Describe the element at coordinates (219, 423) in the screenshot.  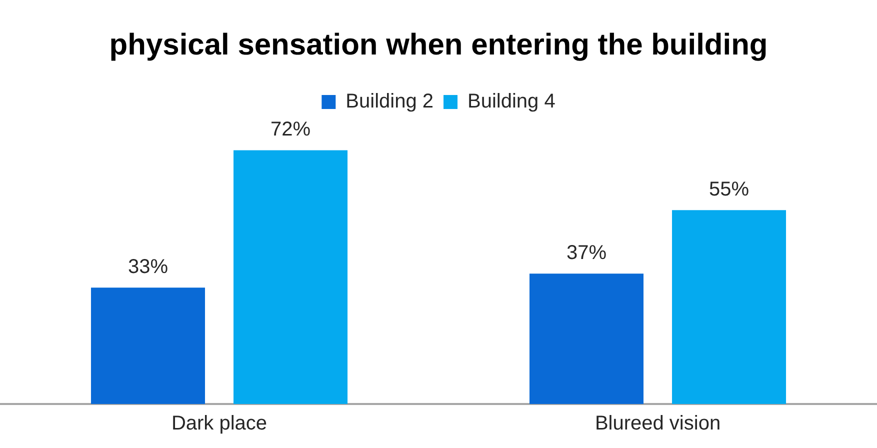
I see `x-tick-label: Dark place` at that location.